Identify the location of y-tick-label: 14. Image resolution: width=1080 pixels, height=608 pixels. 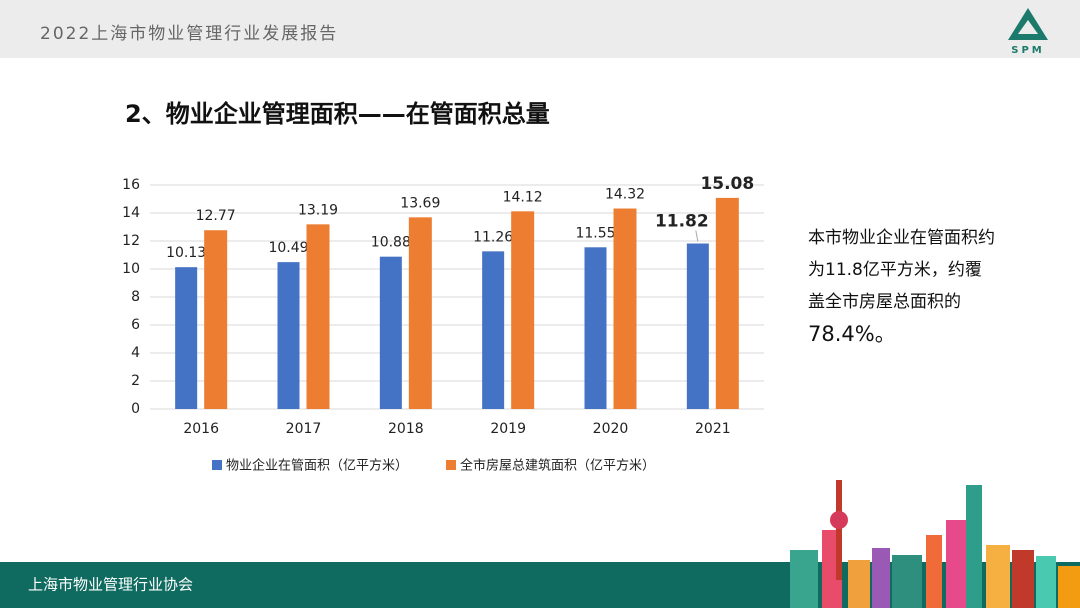
(131, 213).